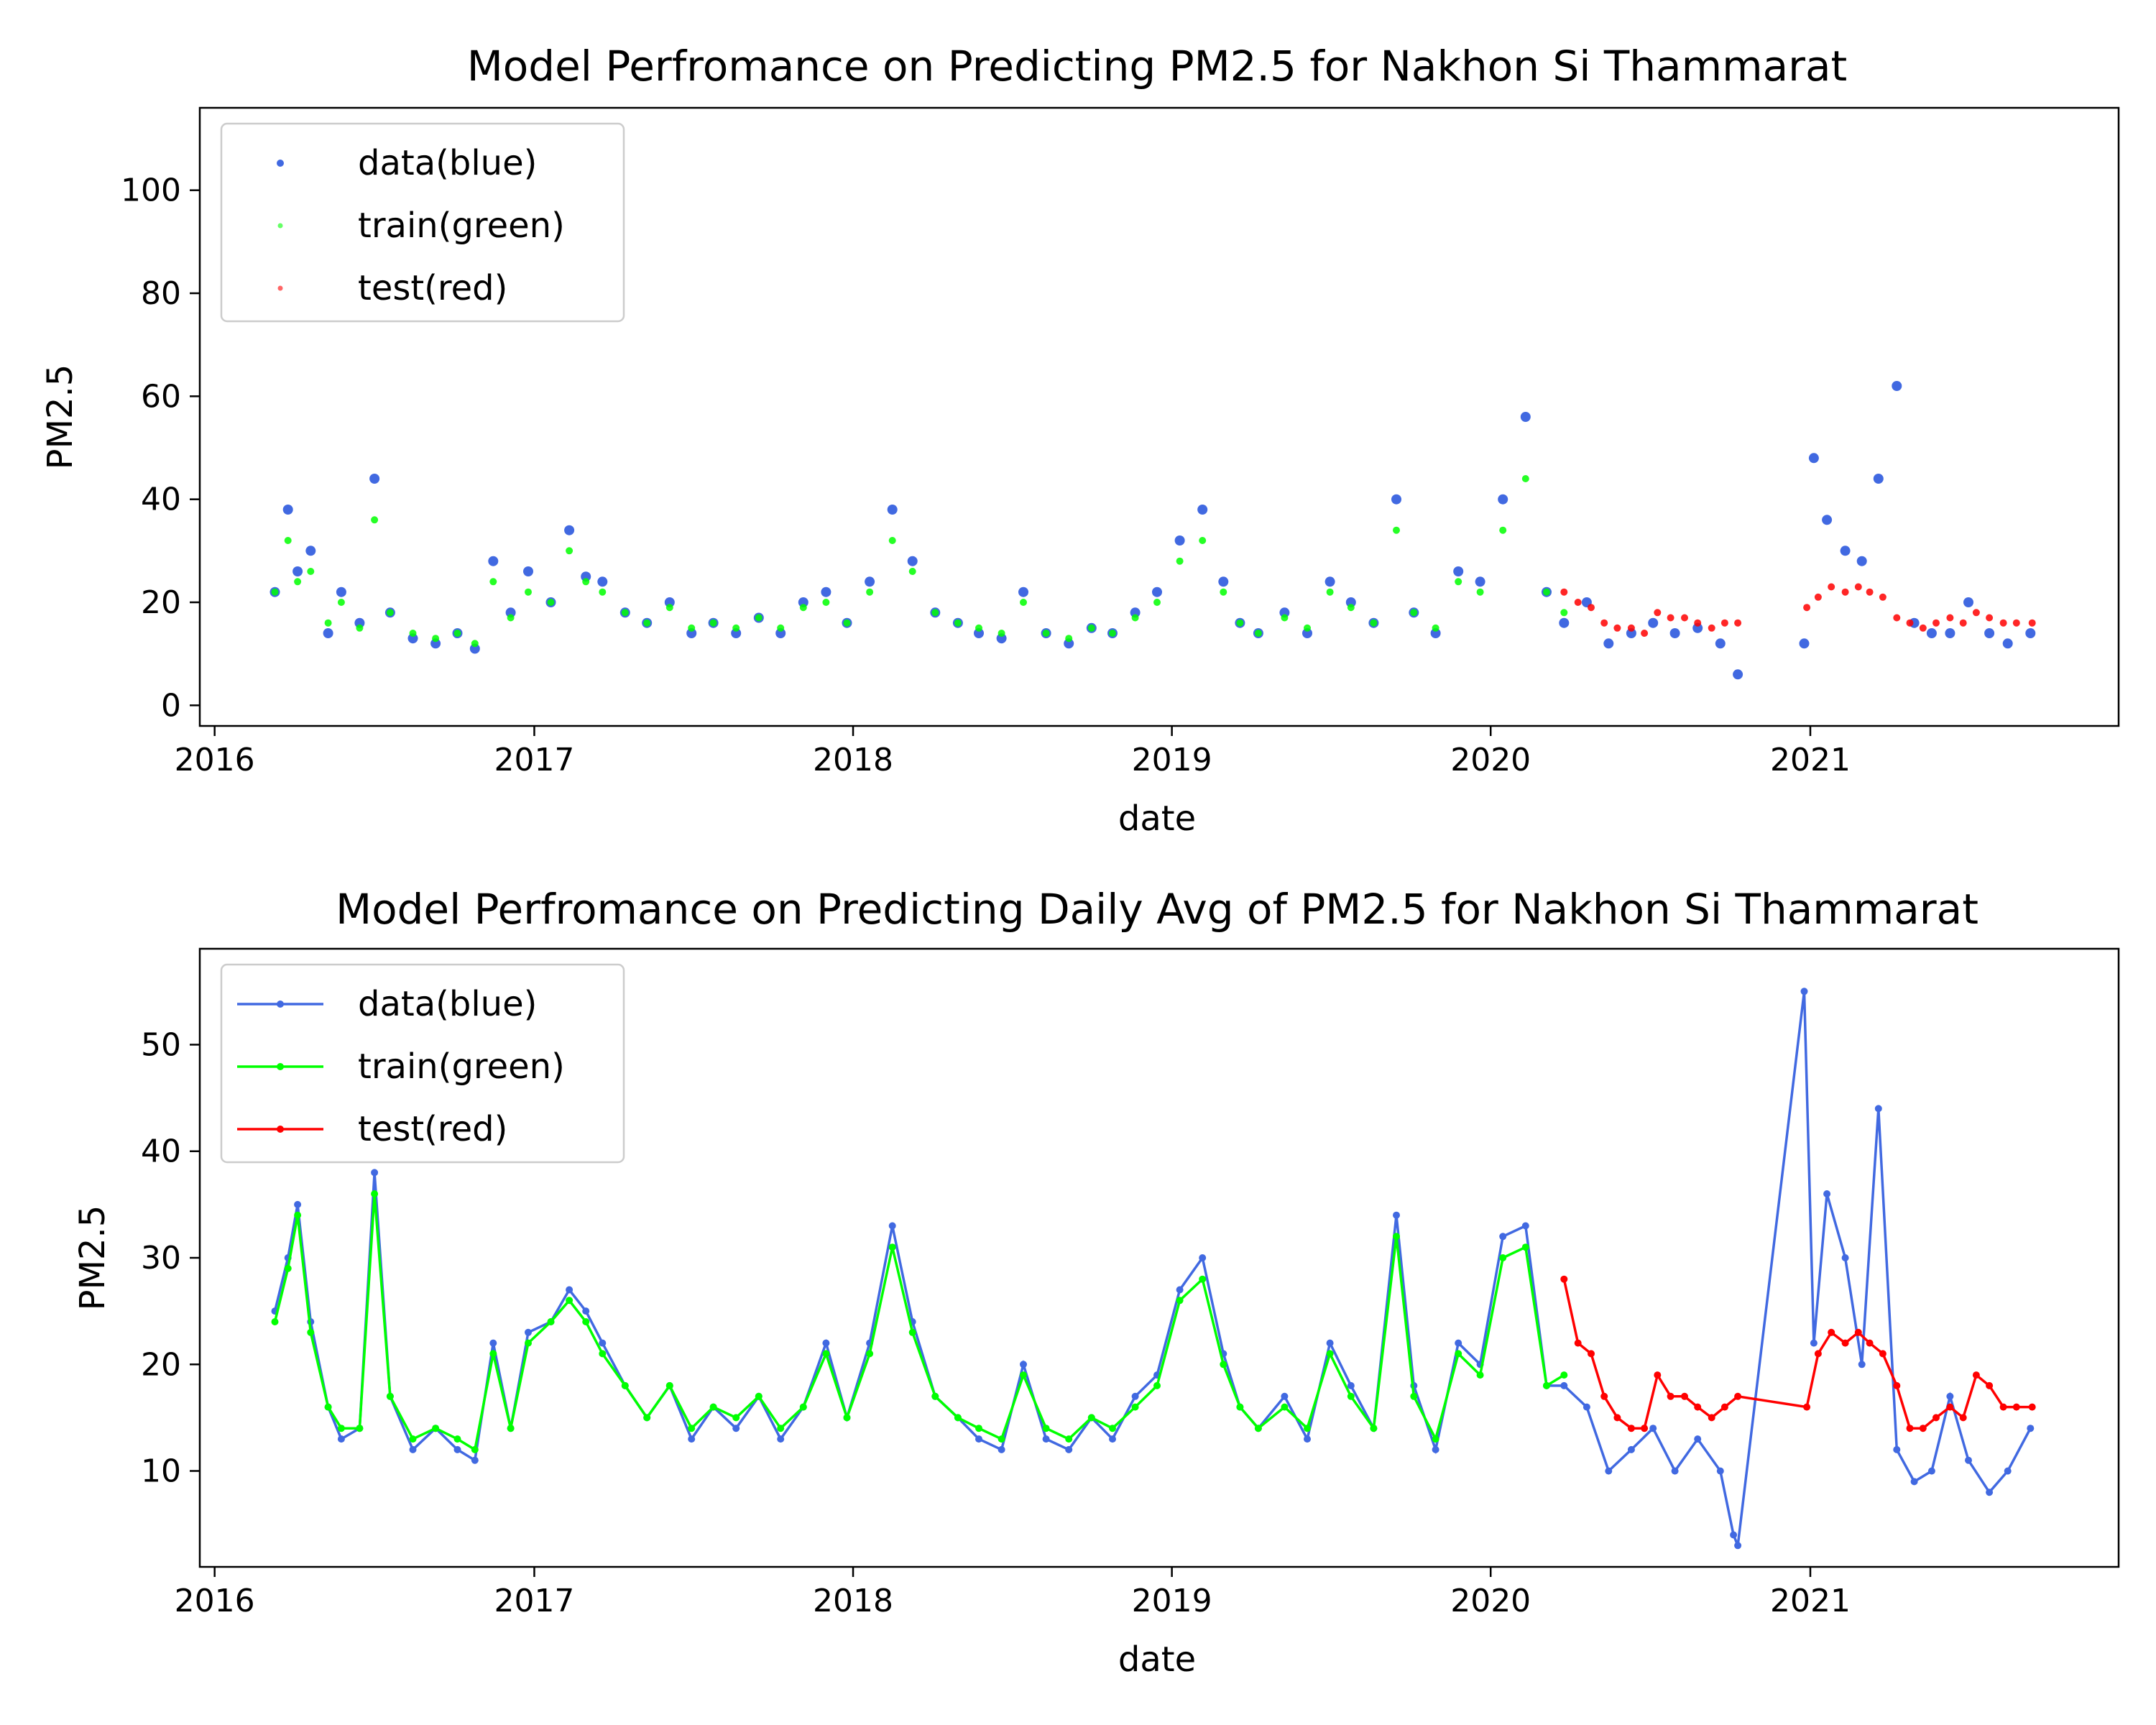  I want to click on chart-bottom-xtick-label: 2021, so click(1811, 1601).